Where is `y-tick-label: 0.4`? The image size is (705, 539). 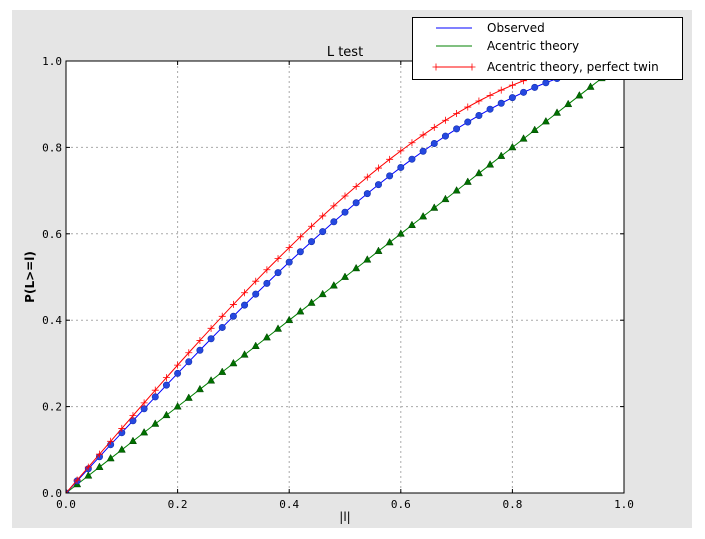
y-tick-label: 0.4 is located at coordinates (52, 320).